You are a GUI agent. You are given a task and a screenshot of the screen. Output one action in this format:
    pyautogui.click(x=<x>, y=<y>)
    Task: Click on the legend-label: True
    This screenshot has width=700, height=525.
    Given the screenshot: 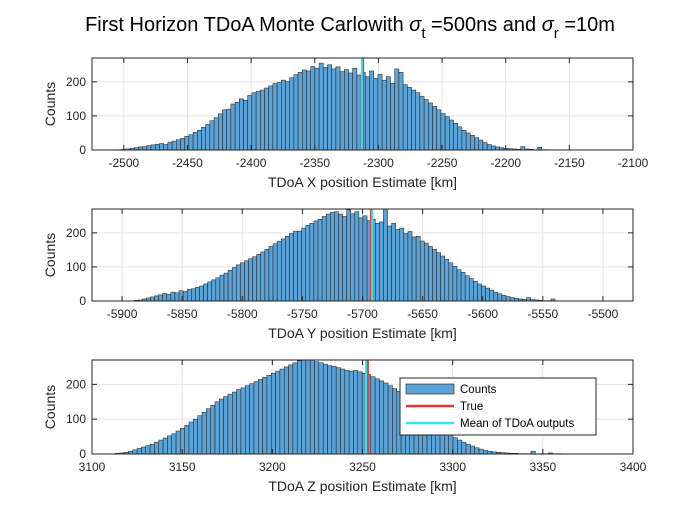 What is the action you would take?
    pyautogui.click(x=471, y=407)
    